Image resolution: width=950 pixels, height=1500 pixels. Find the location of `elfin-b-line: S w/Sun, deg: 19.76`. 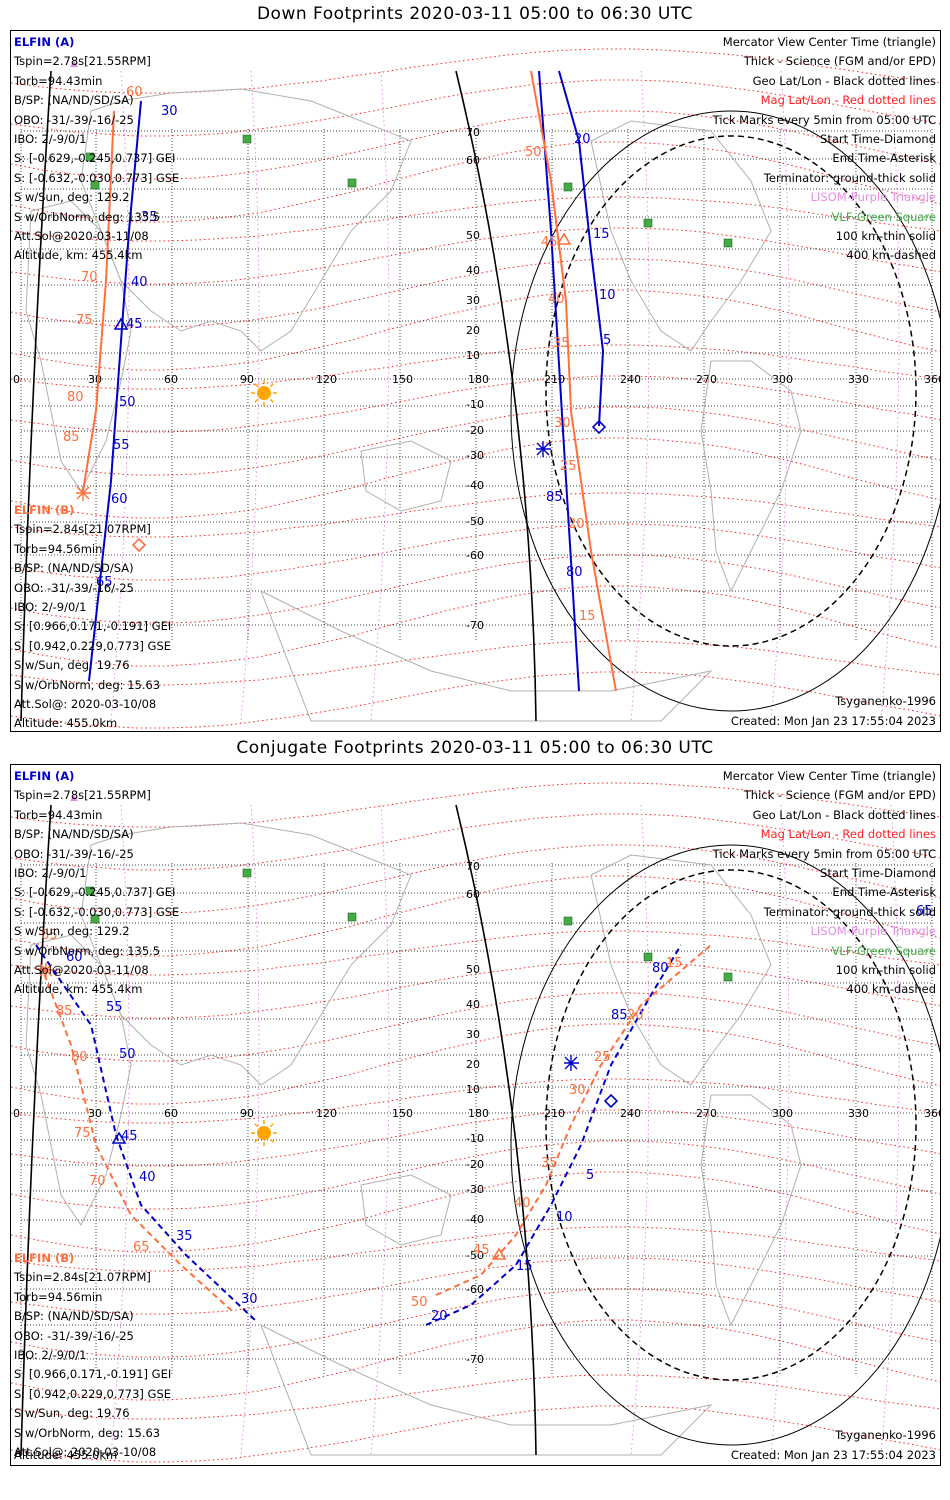

elfin-b-line: S w/Sun, deg: 19.76 is located at coordinates (72, 1413).